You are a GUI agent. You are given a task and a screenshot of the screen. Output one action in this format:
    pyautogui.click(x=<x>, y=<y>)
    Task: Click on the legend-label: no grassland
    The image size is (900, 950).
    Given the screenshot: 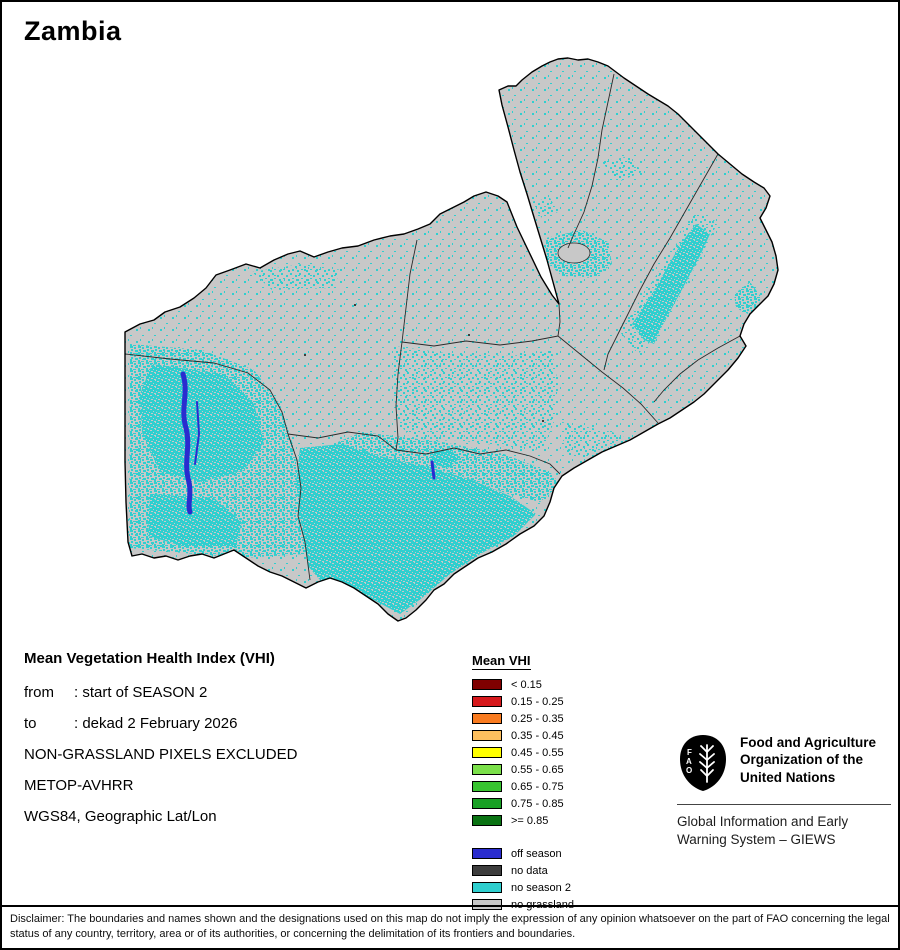 What is the action you would take?
    pyautogui.click(x=542, y=904)
    